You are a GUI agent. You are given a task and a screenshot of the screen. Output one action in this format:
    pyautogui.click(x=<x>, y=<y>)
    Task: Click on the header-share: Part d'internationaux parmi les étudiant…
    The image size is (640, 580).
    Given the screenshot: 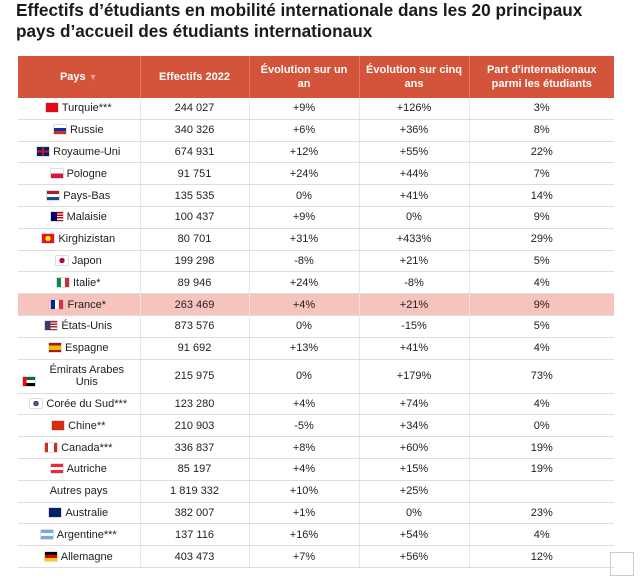 What is the action you would take?
    pyautogui.click(x=541, y=77)
    